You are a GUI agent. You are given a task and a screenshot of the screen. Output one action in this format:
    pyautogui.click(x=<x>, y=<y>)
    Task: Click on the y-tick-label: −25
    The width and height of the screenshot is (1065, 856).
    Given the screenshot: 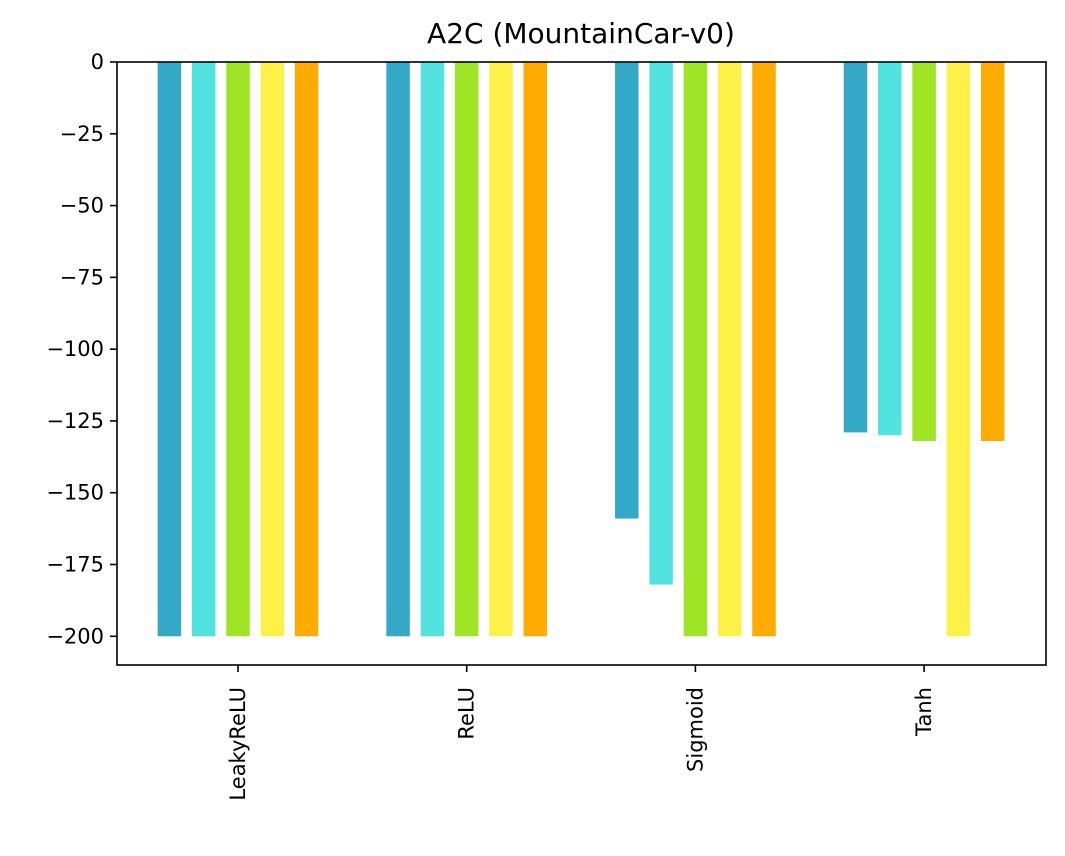 What is the action you would take?
    pyautogui.click(x=82, y=134)
    